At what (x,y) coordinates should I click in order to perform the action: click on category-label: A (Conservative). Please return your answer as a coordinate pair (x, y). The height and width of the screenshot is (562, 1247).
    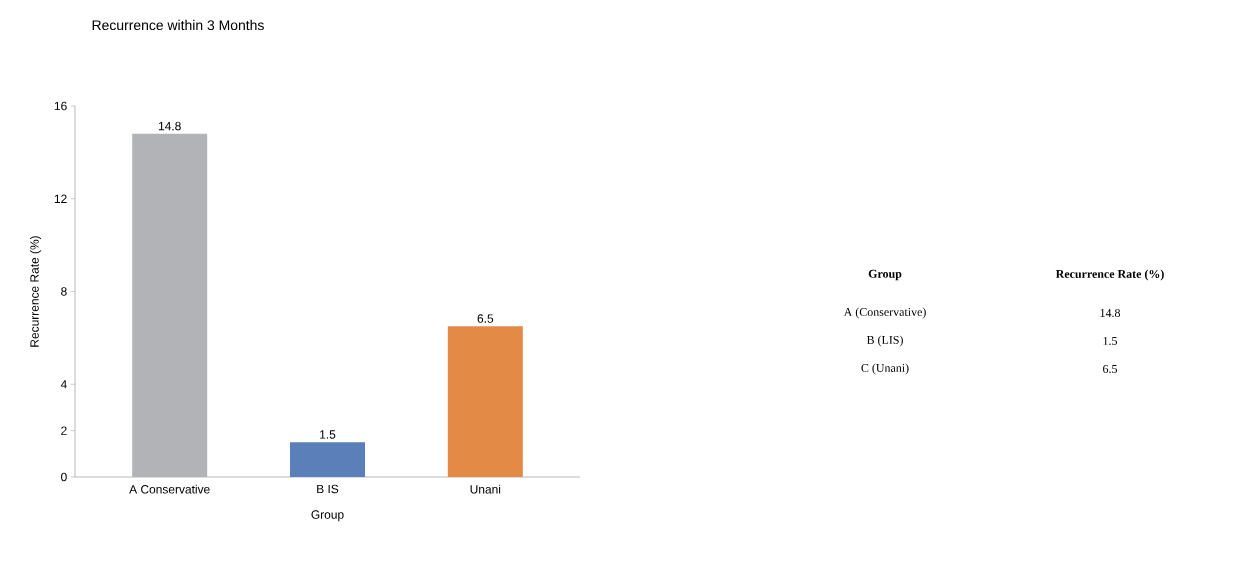
    Looking at the image, I should click on (884, 313).